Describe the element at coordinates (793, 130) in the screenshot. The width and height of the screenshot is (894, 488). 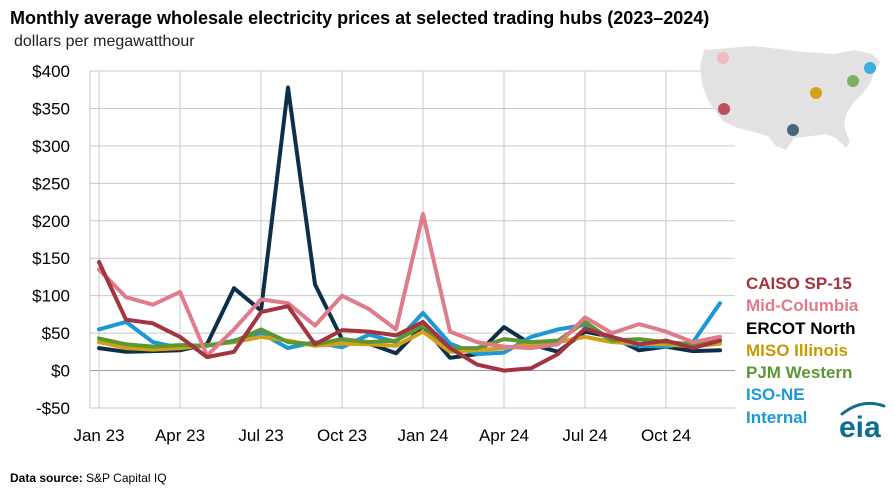
I see `ercot-marker` at that location.